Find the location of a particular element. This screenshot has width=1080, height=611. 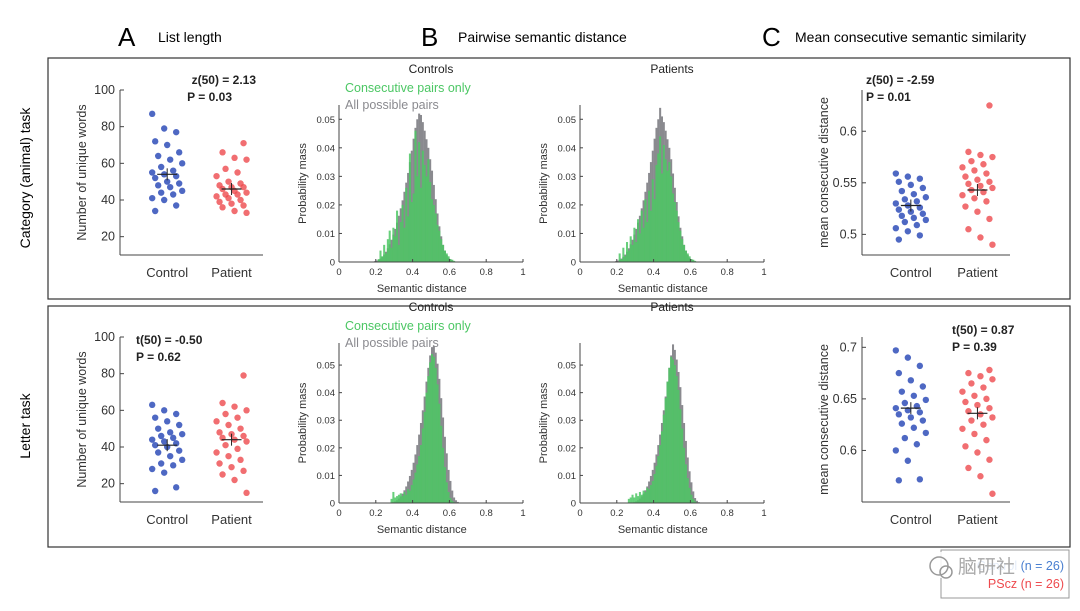

histogram-title: Patients is located at coordinates (671, 307).